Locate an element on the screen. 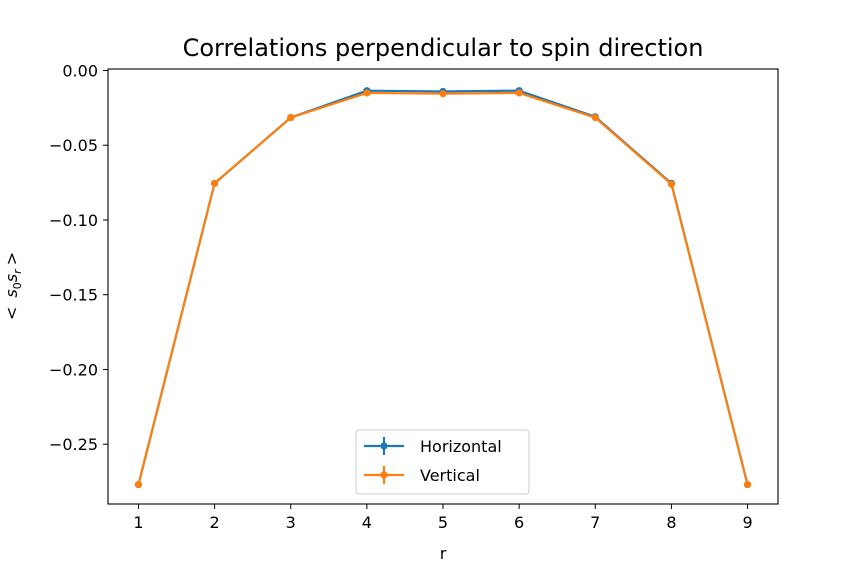  x-axis-label: r is located at coordinates (443, 553).